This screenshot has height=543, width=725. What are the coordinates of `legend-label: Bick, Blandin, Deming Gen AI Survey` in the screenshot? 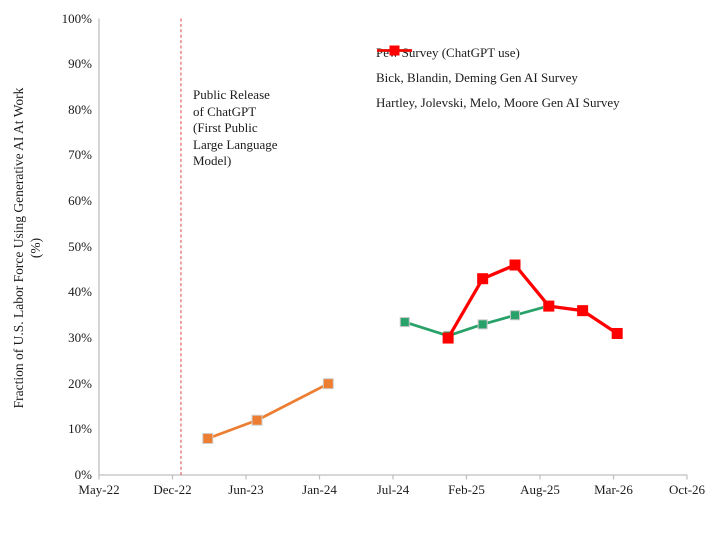 It's located at (477, 77).